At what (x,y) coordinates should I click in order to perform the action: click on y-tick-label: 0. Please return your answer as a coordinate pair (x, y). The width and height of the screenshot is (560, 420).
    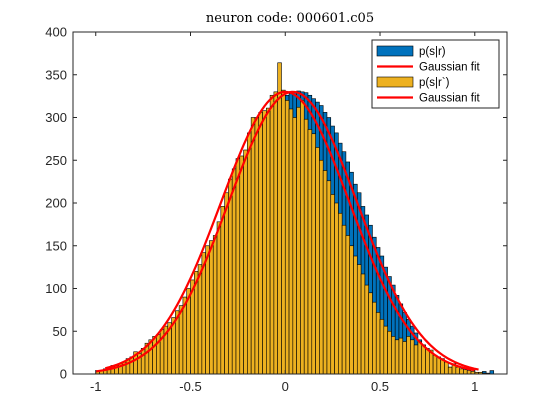
    Looking at the image, I should click on (63, 374).